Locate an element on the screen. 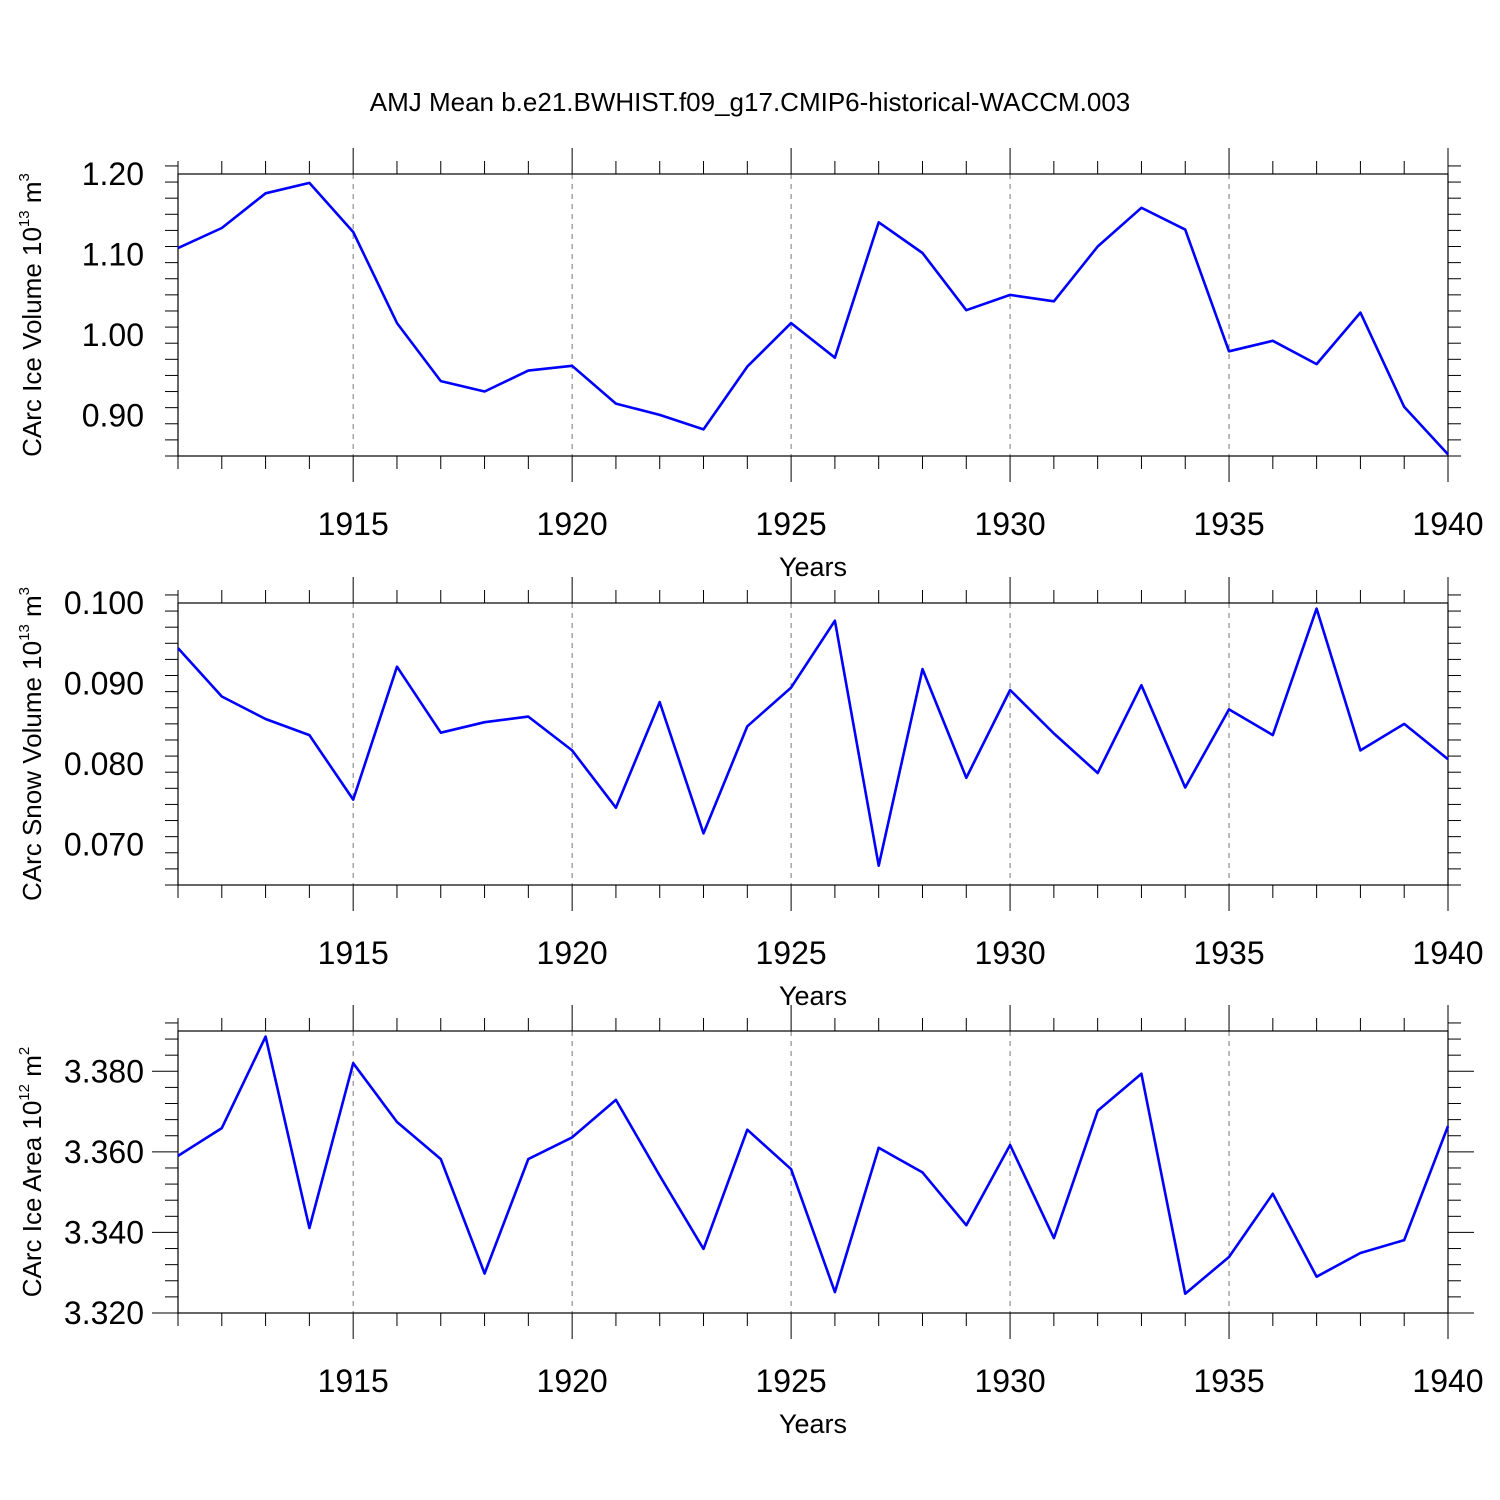 This screenshot has height=1500, width=1500. y-tick-label: 1.00 is located at coordinates (113, 335).